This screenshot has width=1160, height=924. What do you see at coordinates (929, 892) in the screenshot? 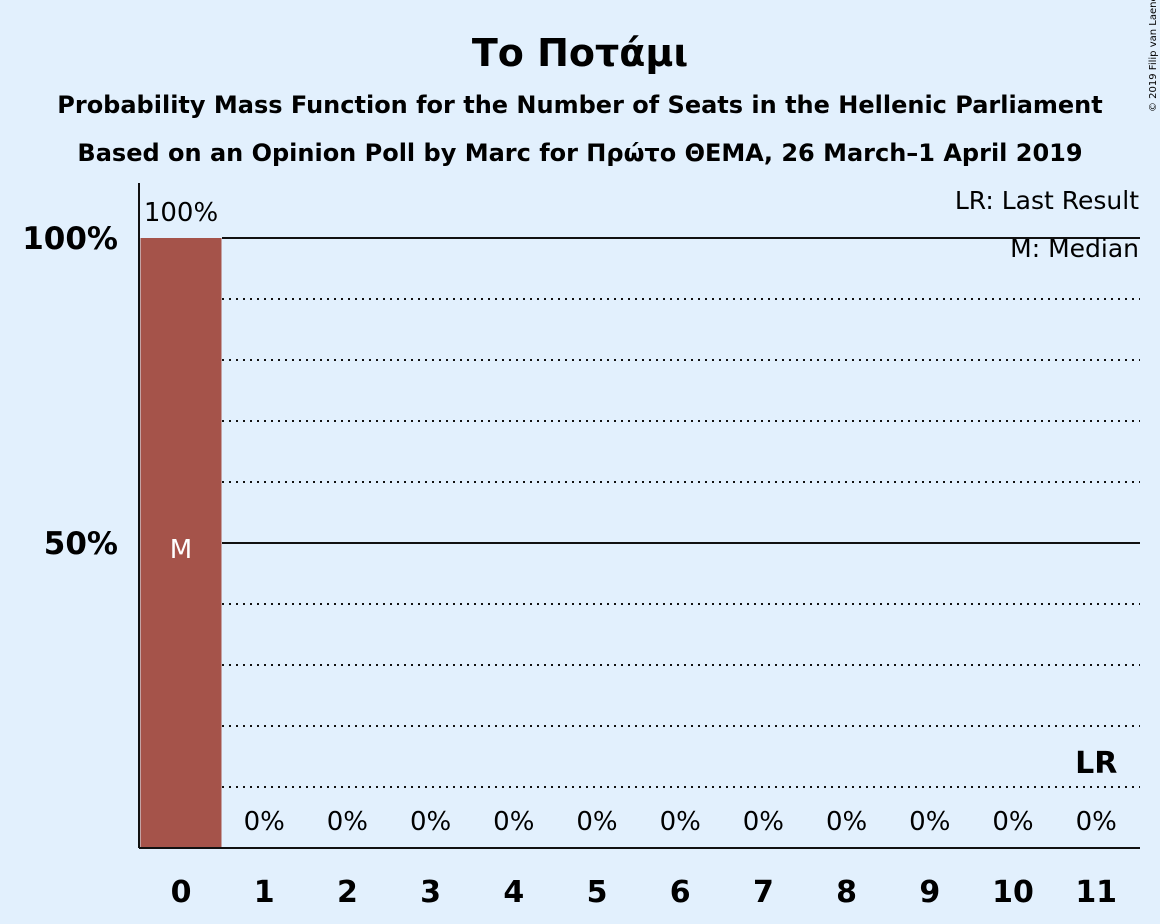
I see `x-tick-label: 9` at bounding box center [929, 892].